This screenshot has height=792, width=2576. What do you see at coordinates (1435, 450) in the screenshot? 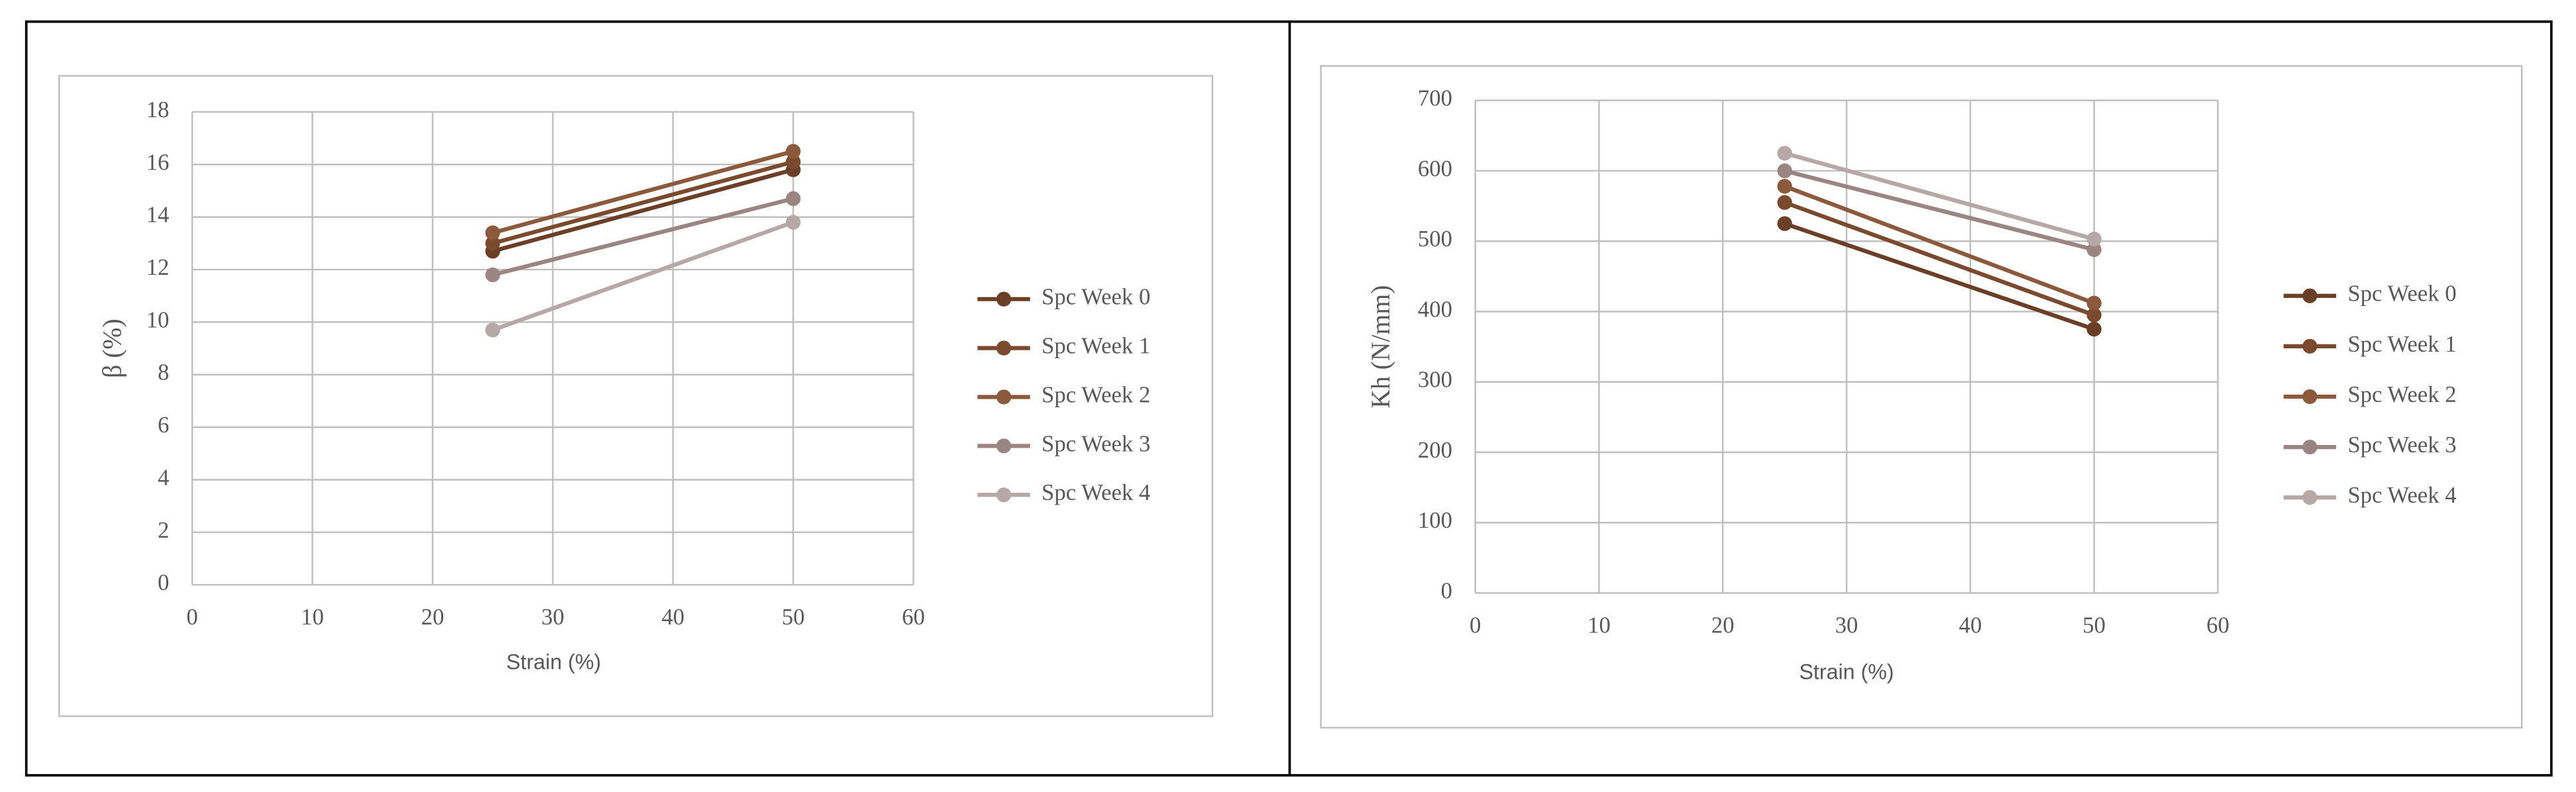
I see `y-tick-label: 200` at bounding box center [1435, 450].